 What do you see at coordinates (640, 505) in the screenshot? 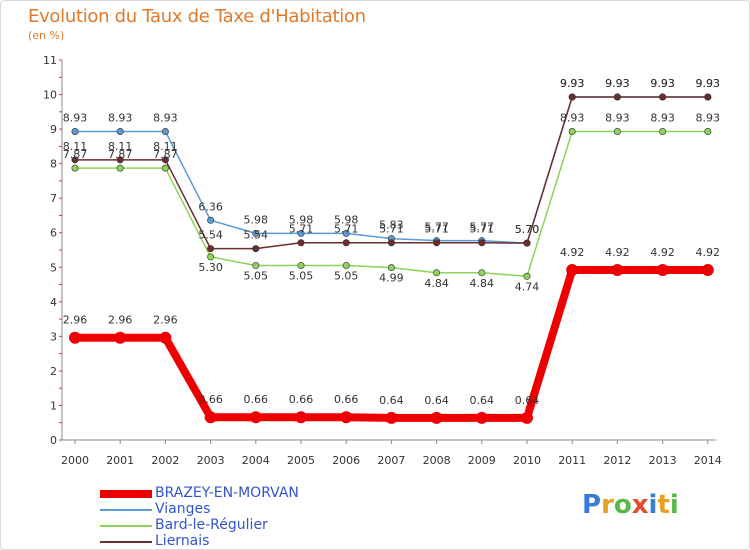
I see `logo-letter: x` at bounding box center [640, 505].